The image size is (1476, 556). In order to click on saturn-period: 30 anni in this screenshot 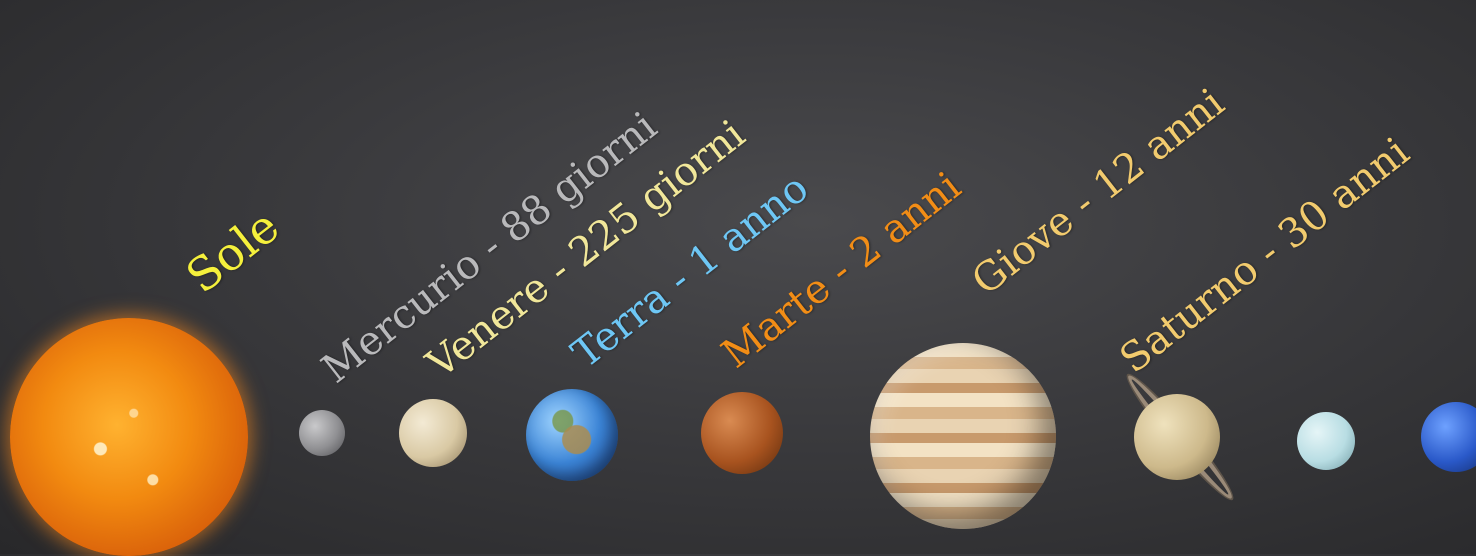, I will do `click(1343, 193)`.